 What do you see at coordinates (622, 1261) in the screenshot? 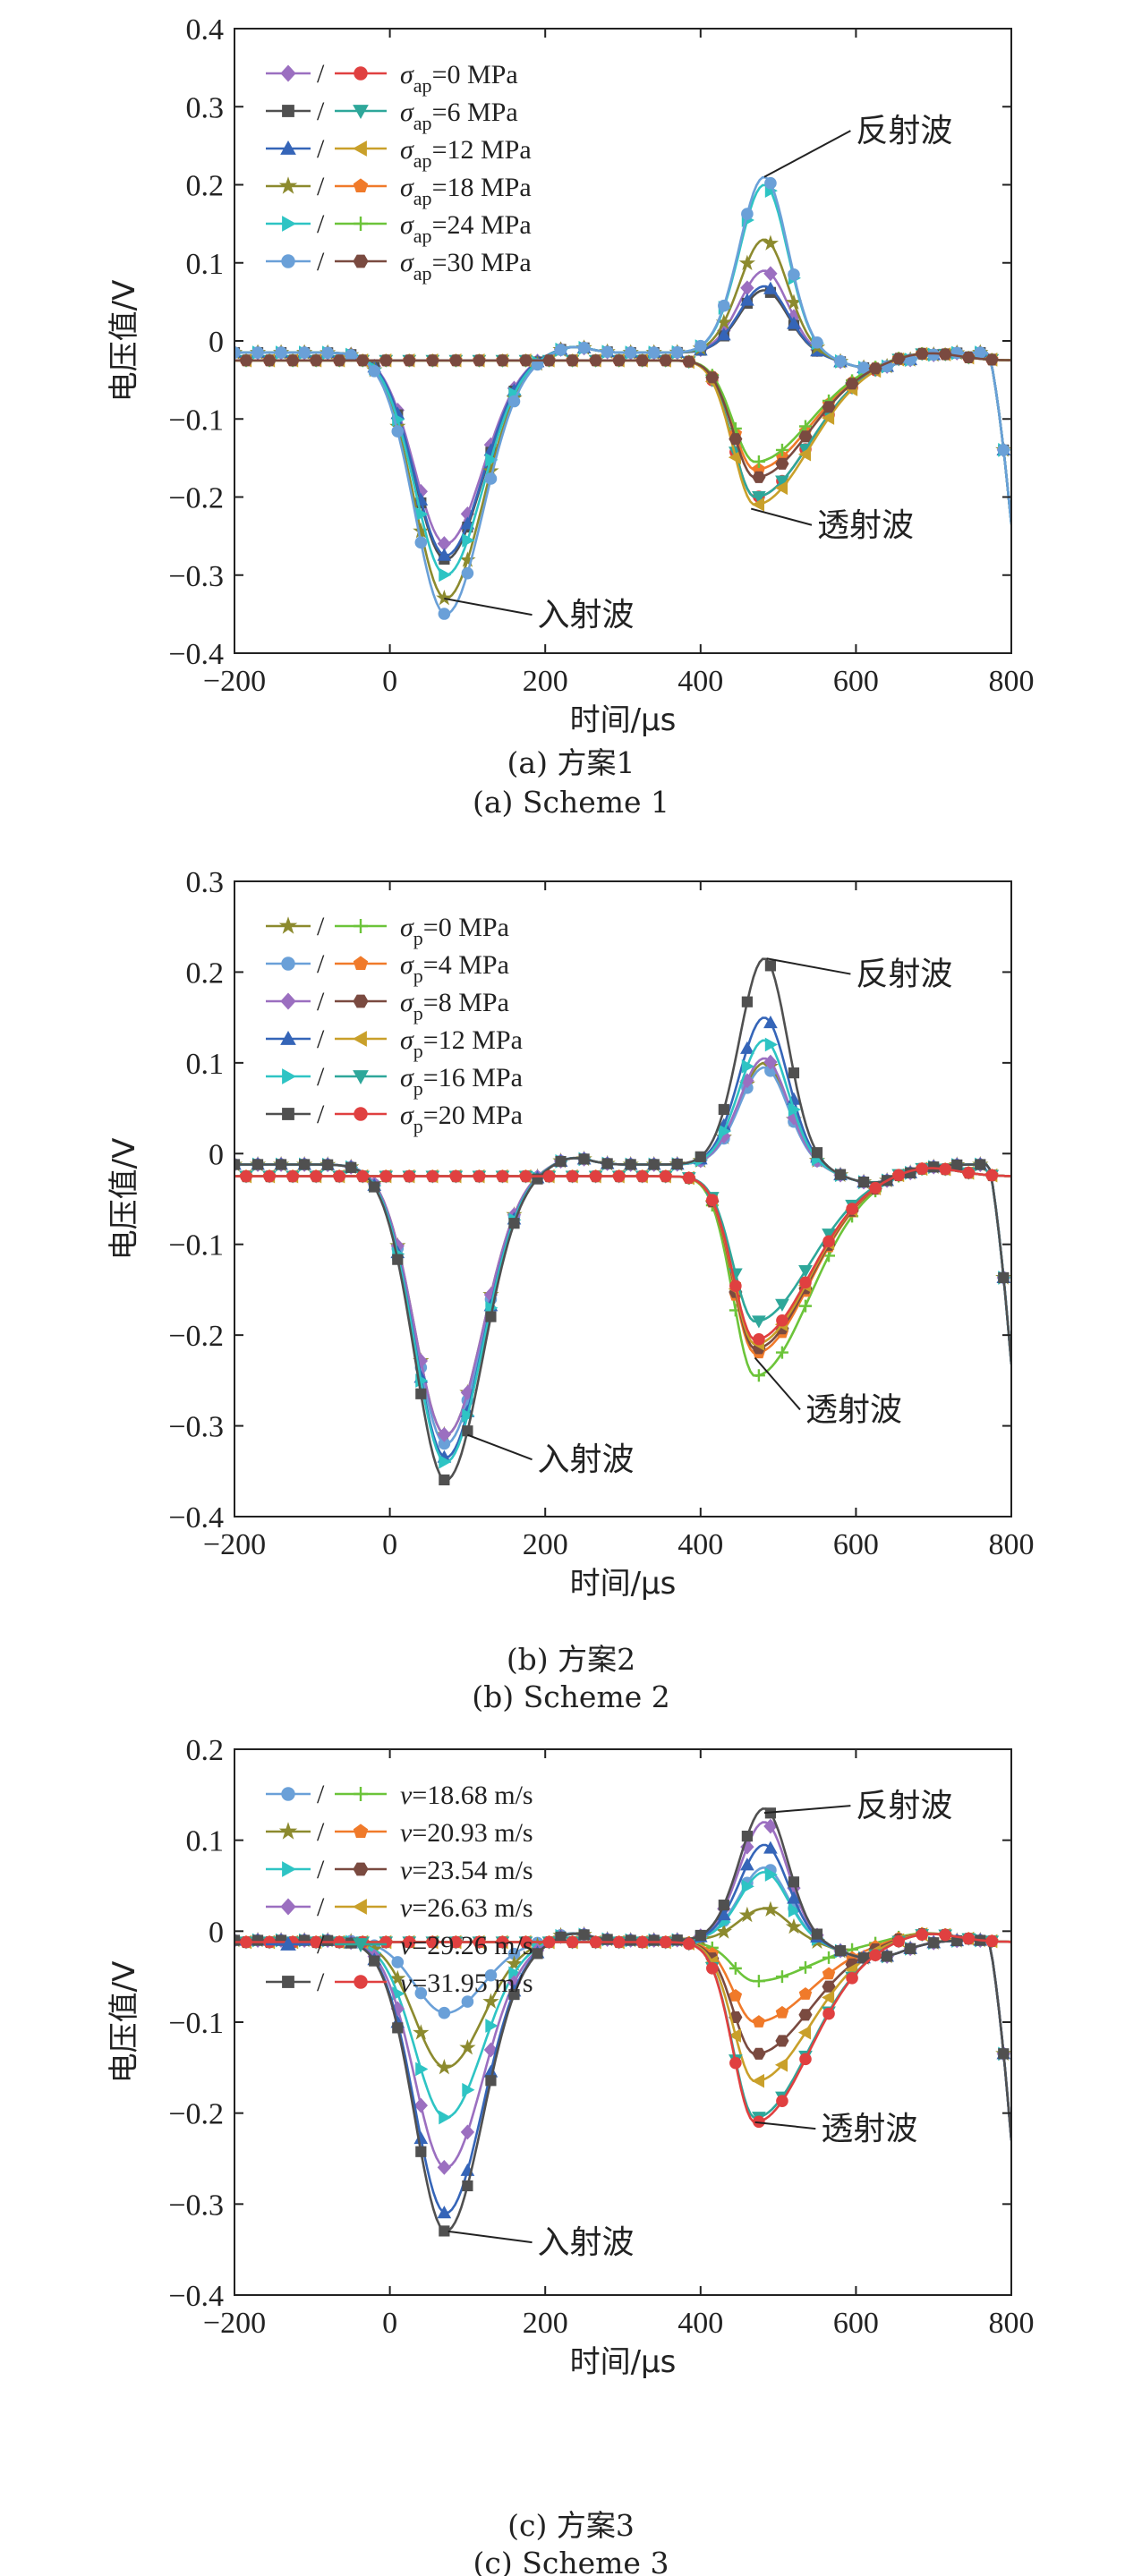
I see `chart2-series-2-transmitted-line` at bounding box center [622, 1261].